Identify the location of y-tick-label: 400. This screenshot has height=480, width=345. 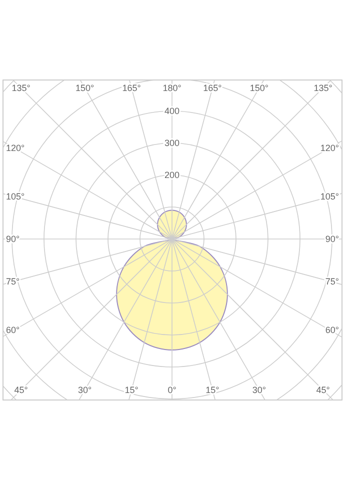
(172, 111).